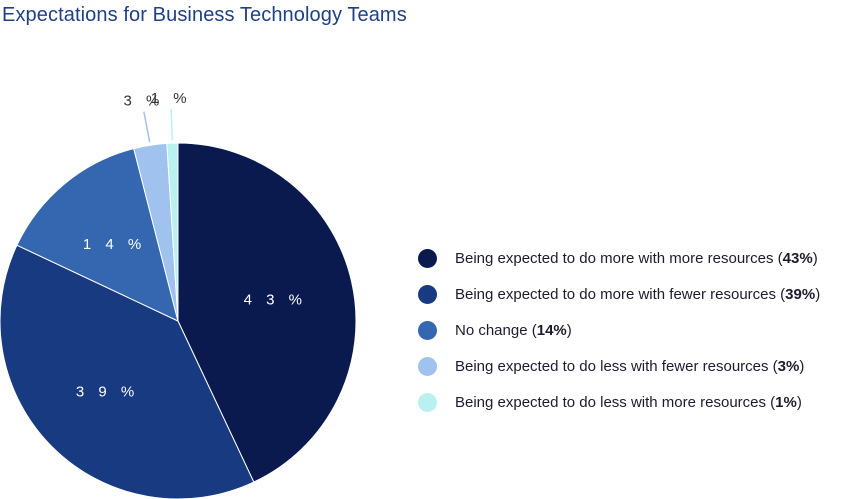 This screenshot has height=499, width=849. I want to click on legend-item: No change (14%), so click(619, 330).